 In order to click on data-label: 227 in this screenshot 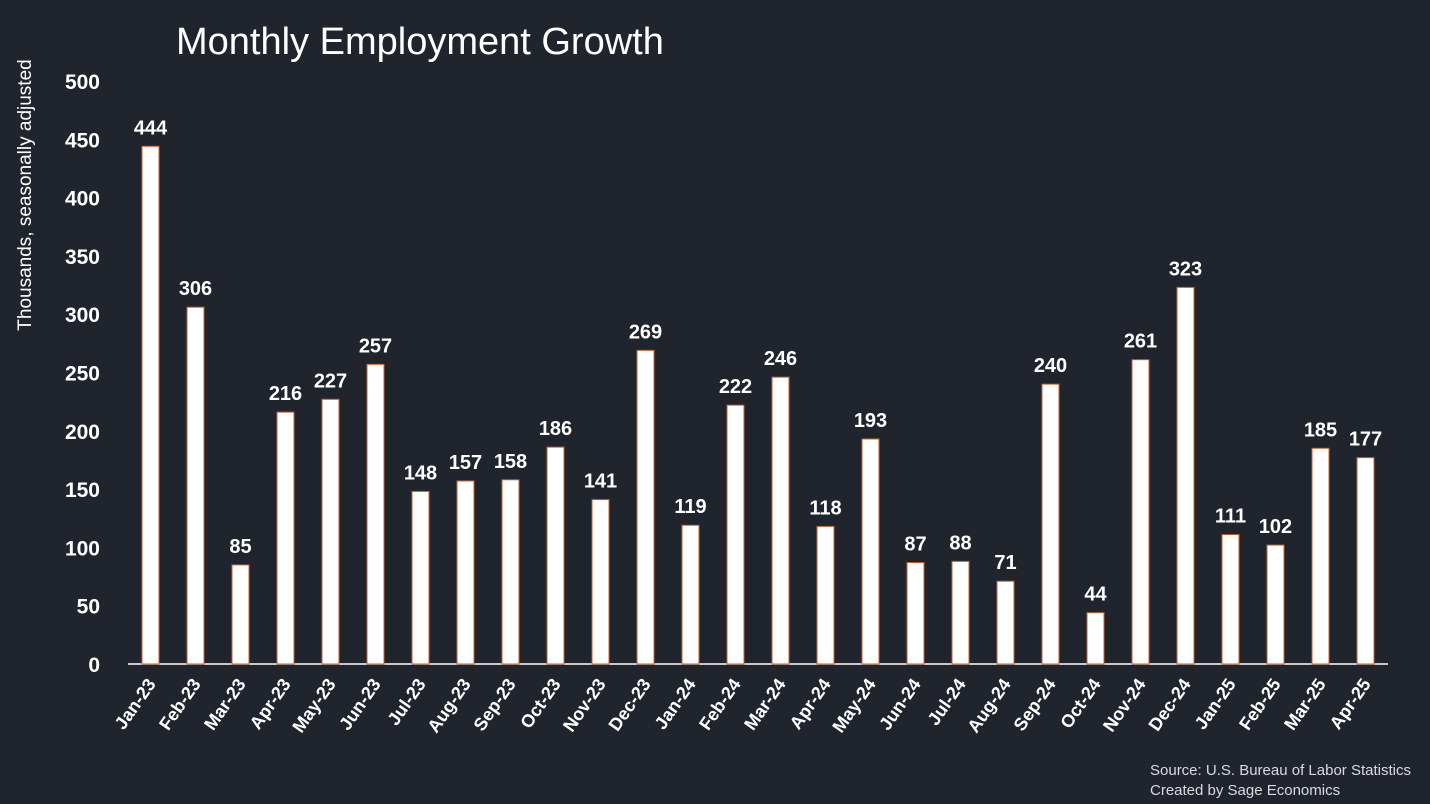, I will do `click(330, 381)`.